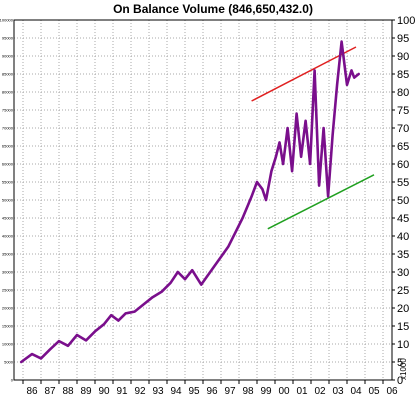 The image size is (420, 400). What do you see at coordinates (406, 21) in the screenshot?
I see `right-axis-tick-label: 100` at bounding box center [406, 21].